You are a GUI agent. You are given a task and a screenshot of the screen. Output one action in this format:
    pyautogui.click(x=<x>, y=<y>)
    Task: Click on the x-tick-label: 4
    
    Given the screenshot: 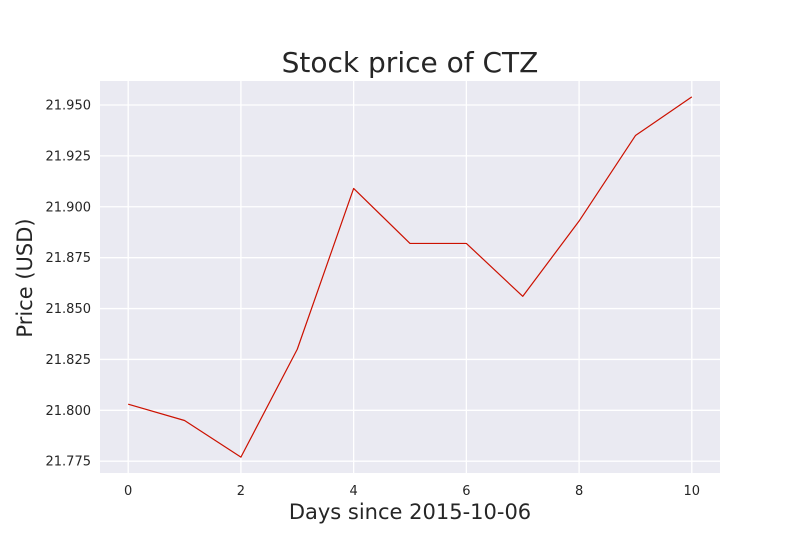 What is the action you would take?
    pyautogui.click(x=353, y=491)
    